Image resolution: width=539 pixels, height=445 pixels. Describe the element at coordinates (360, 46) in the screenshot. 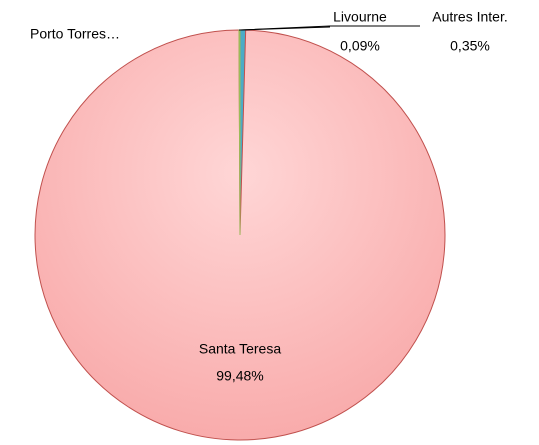

I see `slice-value-label: 0,09%` at that location.